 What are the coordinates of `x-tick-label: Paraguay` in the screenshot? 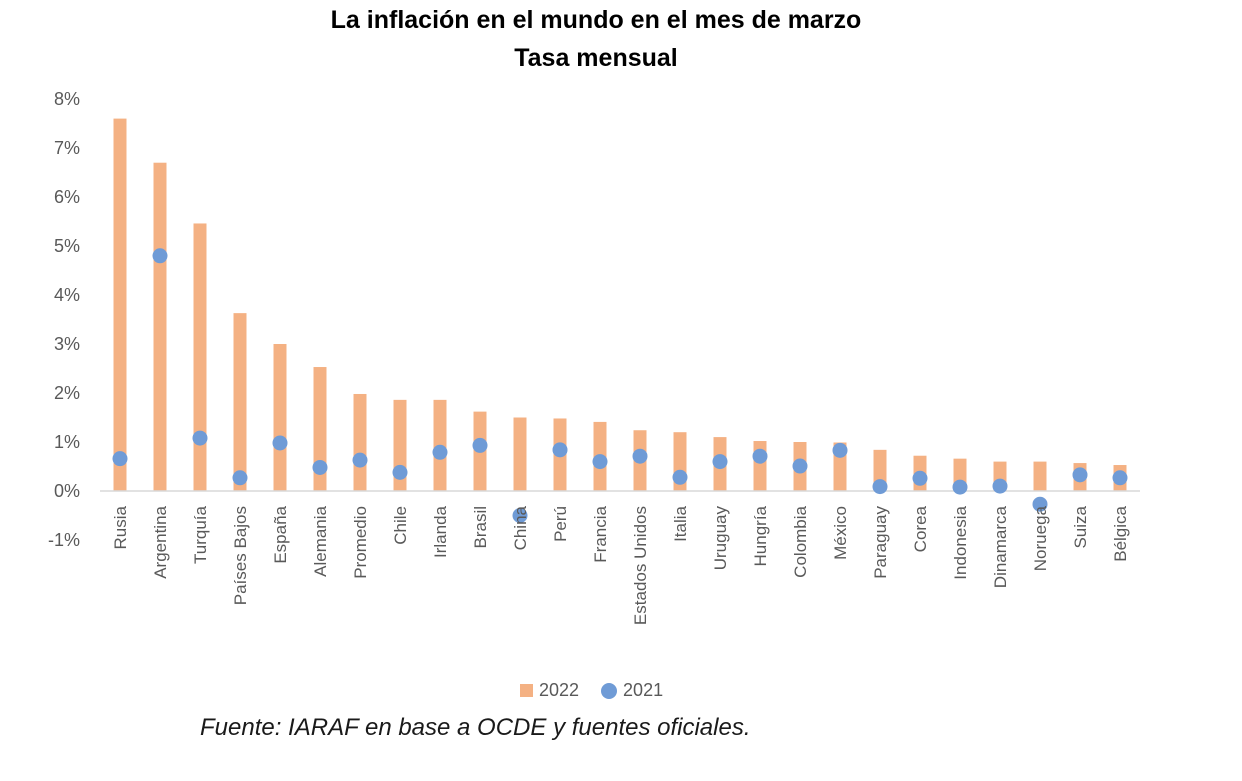 It's located at (880, 542).